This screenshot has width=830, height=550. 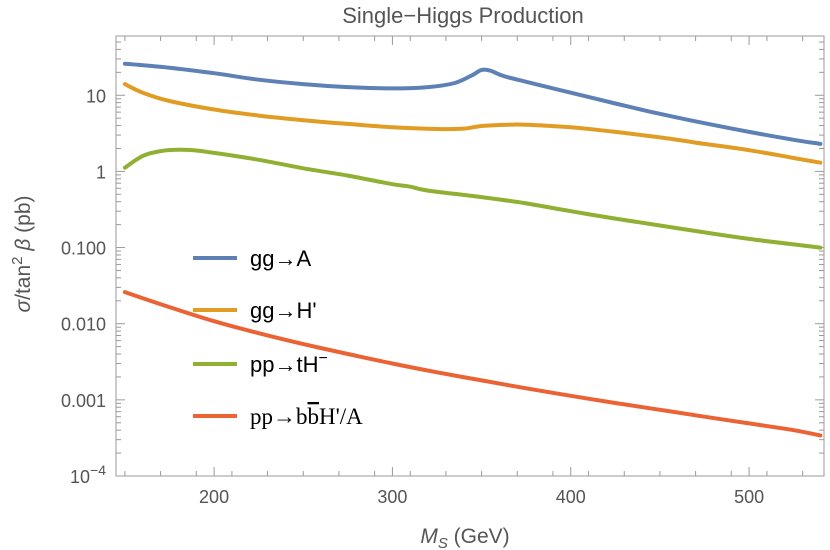 What do you see at coordinates (463, 15) in the screenshot?
I see `chart-title: Single−Higgs Production` at bounding box center [463, 15].